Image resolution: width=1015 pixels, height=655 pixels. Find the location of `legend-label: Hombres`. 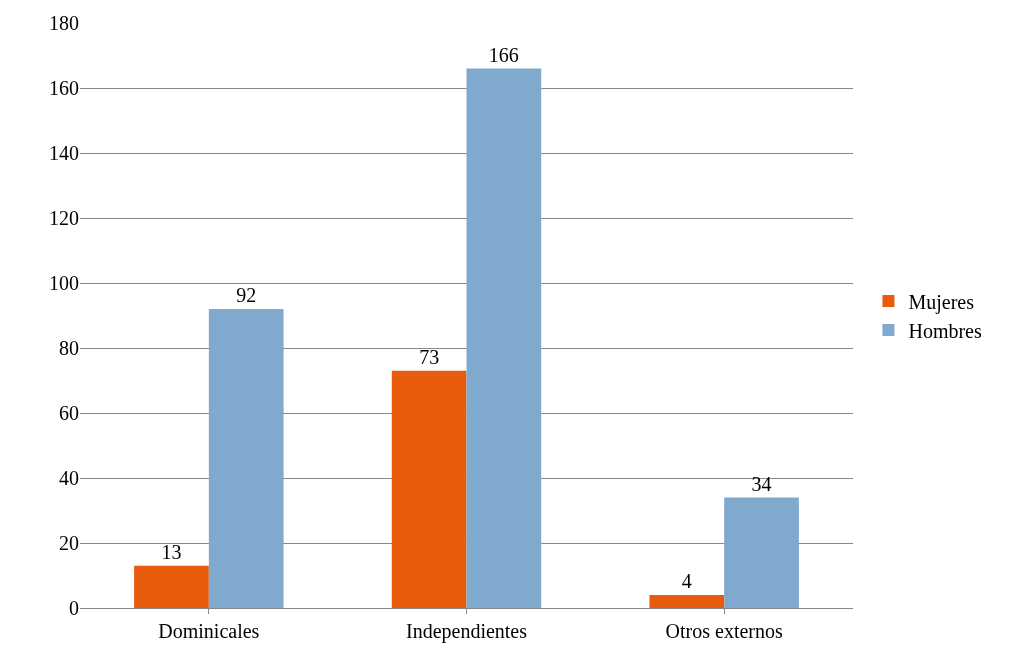

legend-label: Hombres is located at coordinates (945, 330).